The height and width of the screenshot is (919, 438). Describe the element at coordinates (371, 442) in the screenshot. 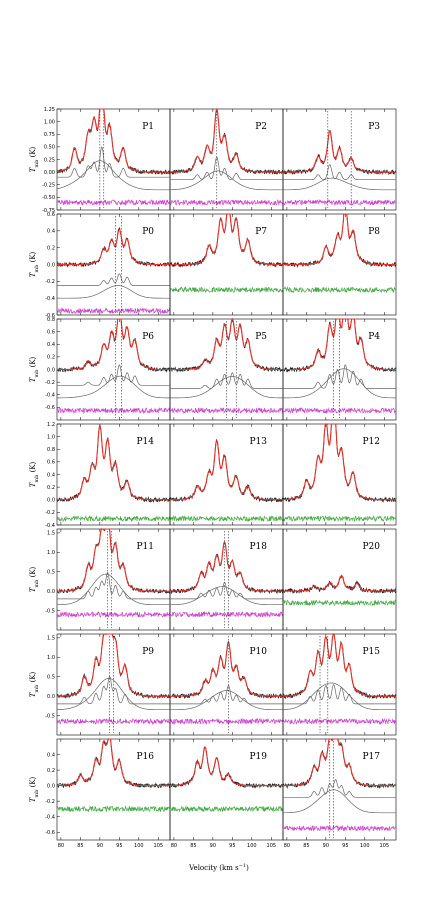

I see `panel-label: P12` at that location.